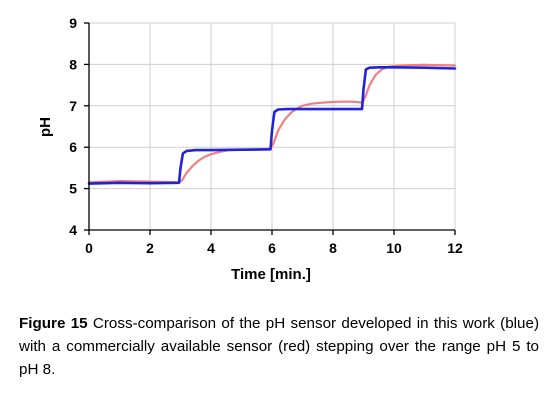 This screenshot has width=554, height=405. I want to click on x-tick-label: 8, so click(333, 248).